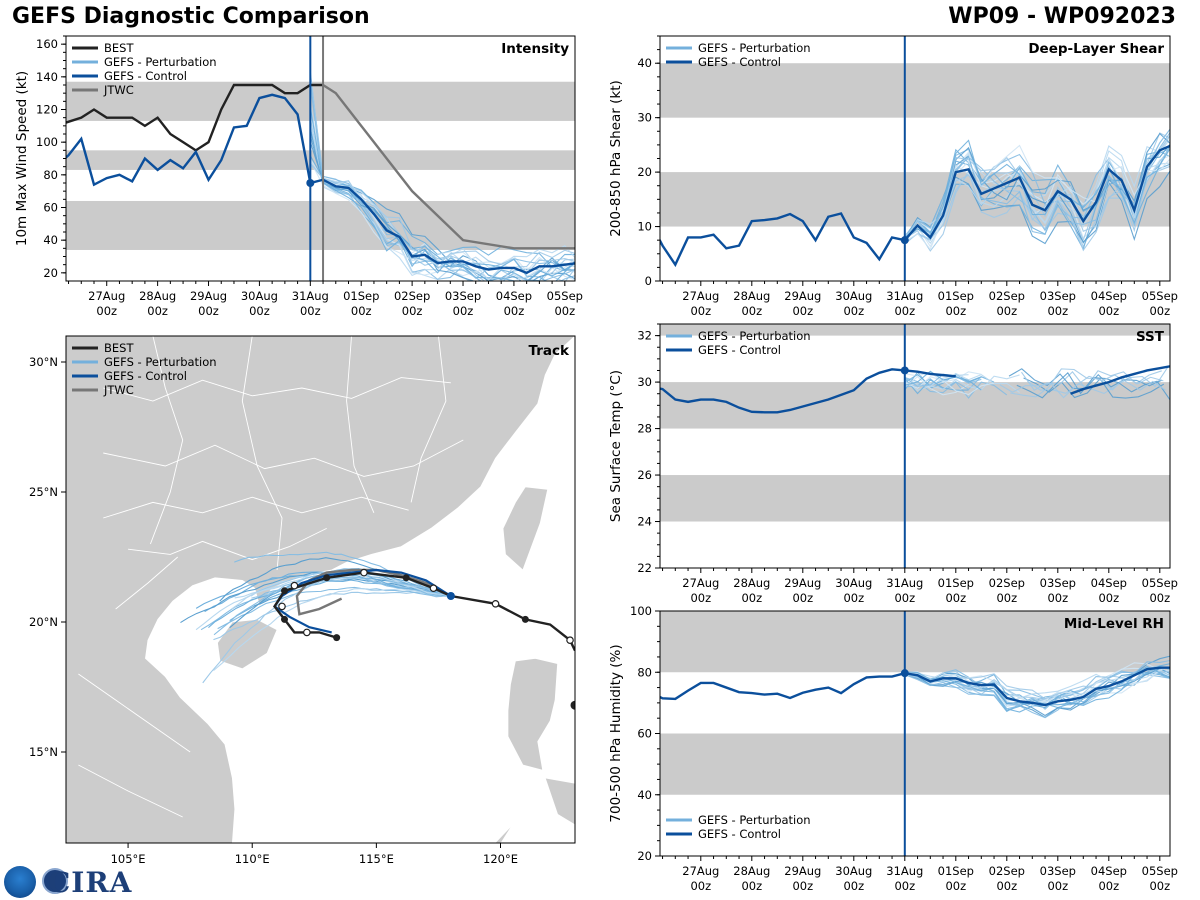 Image resolution: width=1200 pixels, height=900 pixels. I want to click on shear-xtick-day: 30Aug, so click(853, 296).